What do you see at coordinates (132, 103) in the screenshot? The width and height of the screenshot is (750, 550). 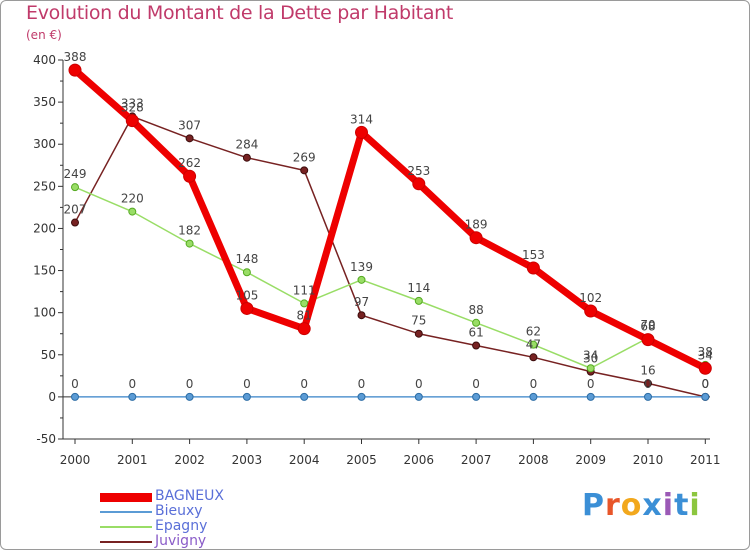 I see `data-label-juvigny: 333` at bounding box center [132, 103].